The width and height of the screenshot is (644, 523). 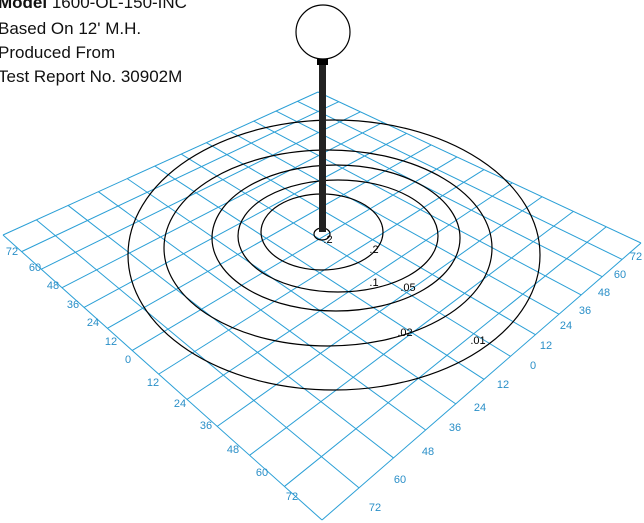 I want to click on info-line: Produced From, so click(x=57, y=52).